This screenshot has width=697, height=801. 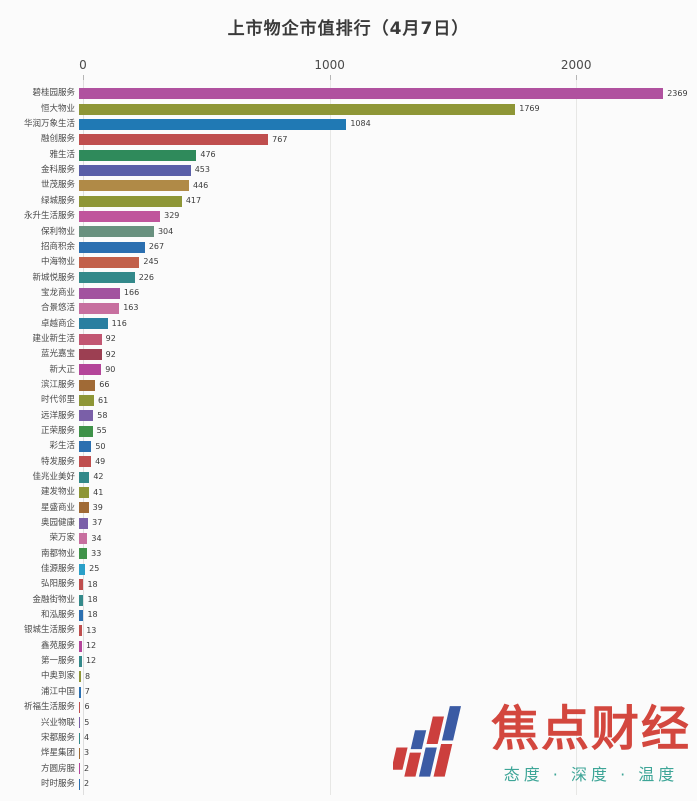 I want to click on category-label: 雅生活, so click(x=62, y=154).